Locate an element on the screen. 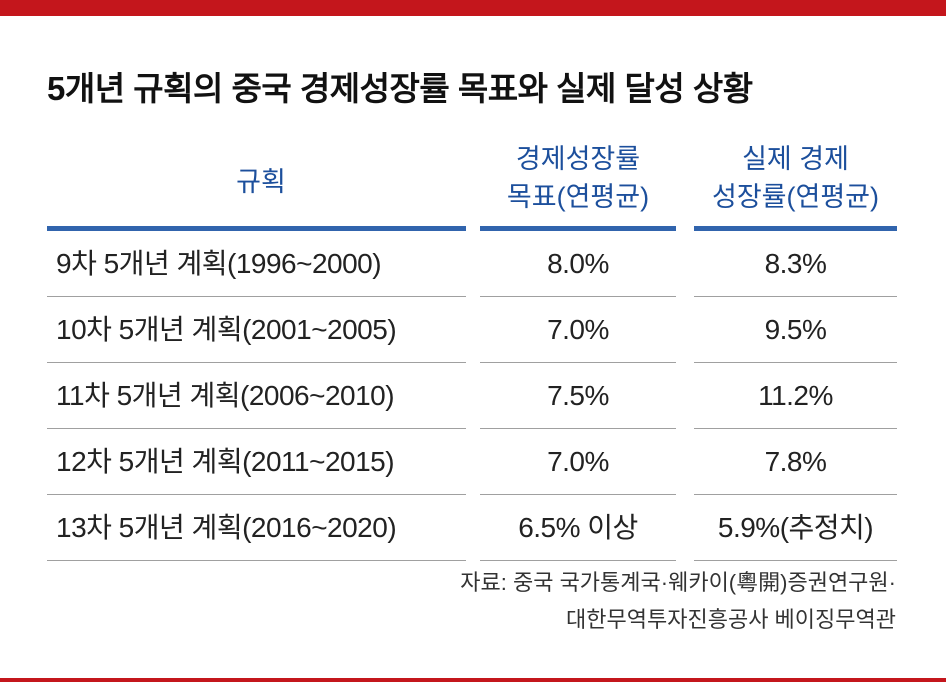 The width and height of the screenshot is (946, 682). header-rule-plan is located at coordinates (256, 228).